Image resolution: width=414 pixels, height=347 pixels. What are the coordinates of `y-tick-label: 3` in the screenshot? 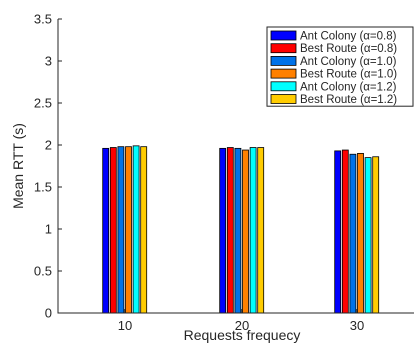 It's located at (48, 61).